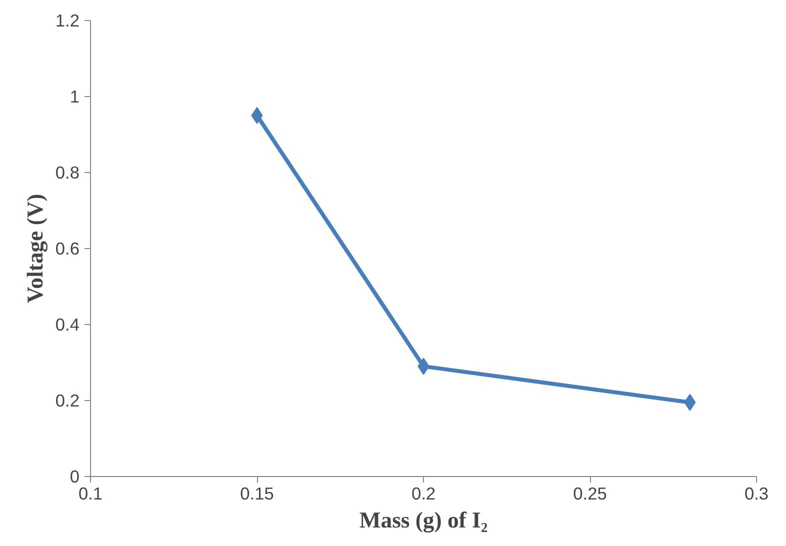  Describe the element at coordinates (423, 520) in the screenshot. I see `x-axis-title: Mass (g) of I₂` at that location.